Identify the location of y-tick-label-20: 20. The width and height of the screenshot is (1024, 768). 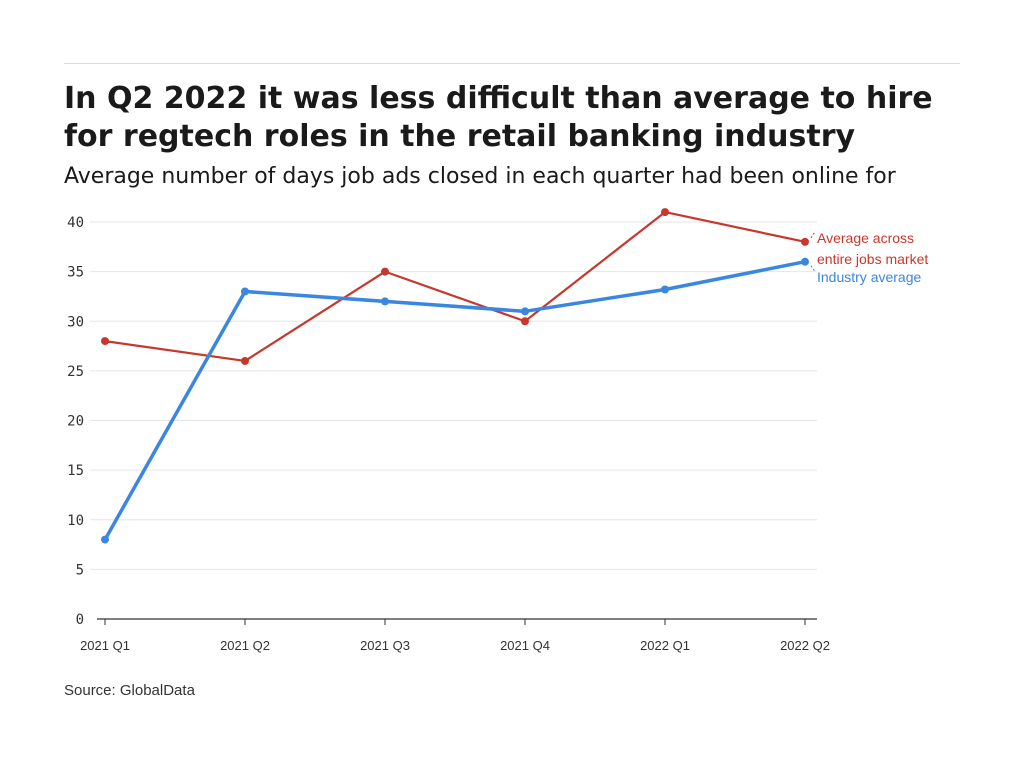
(75, 422).